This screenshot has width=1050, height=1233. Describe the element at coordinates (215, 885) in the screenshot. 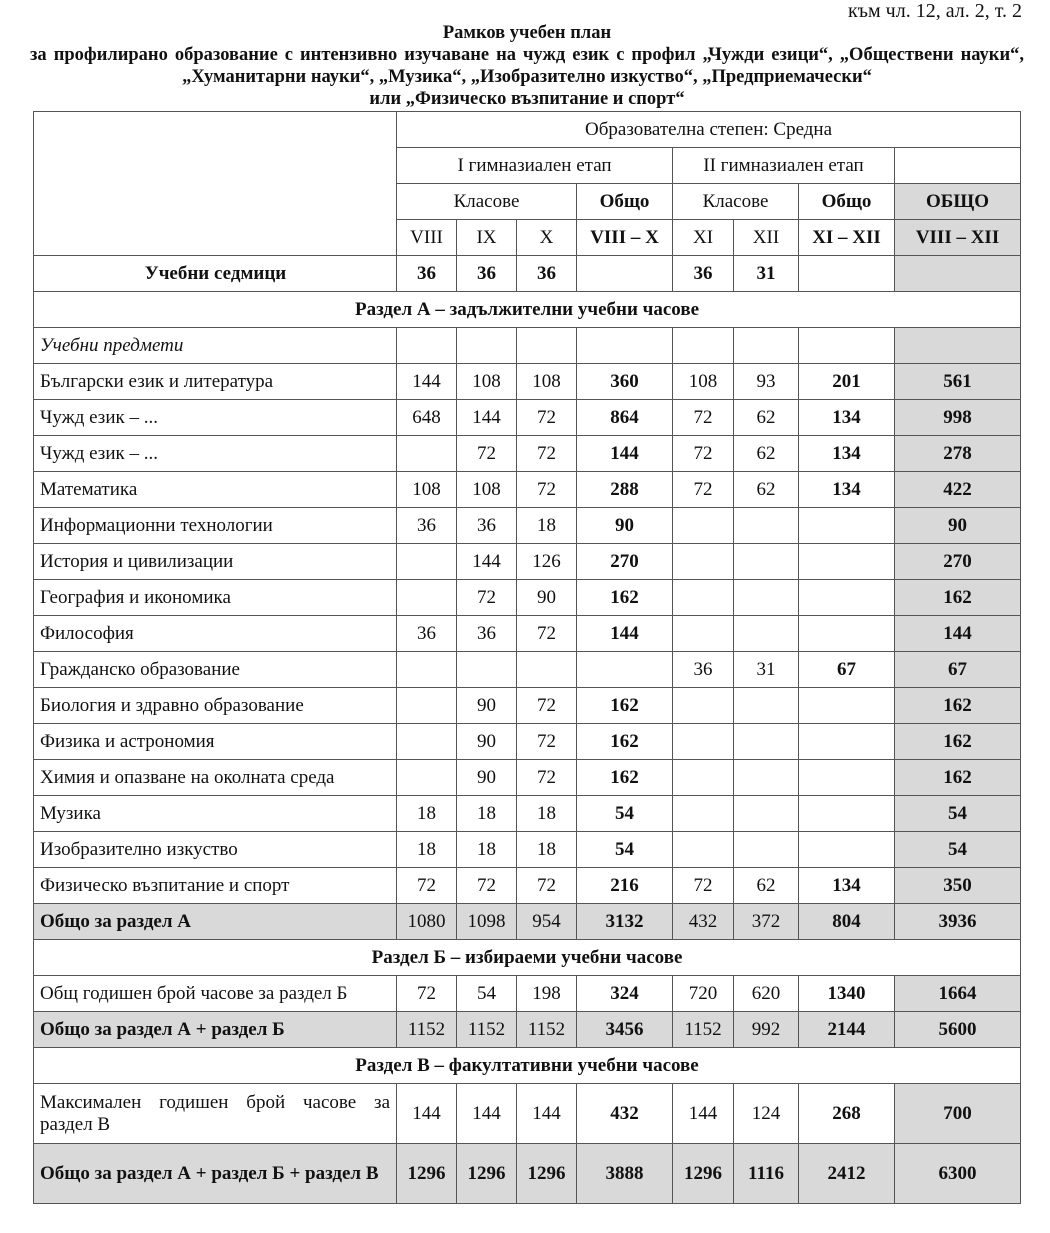

I see `row-label: Физическо възпитание и спорт` at that location.